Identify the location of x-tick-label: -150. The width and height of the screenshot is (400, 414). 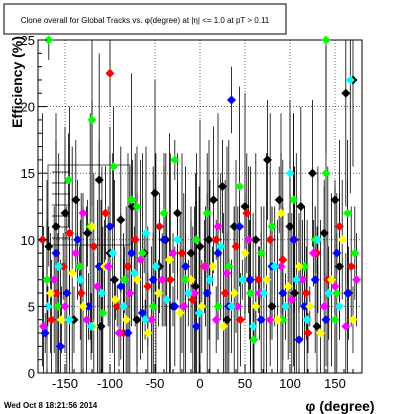
(65, 383).